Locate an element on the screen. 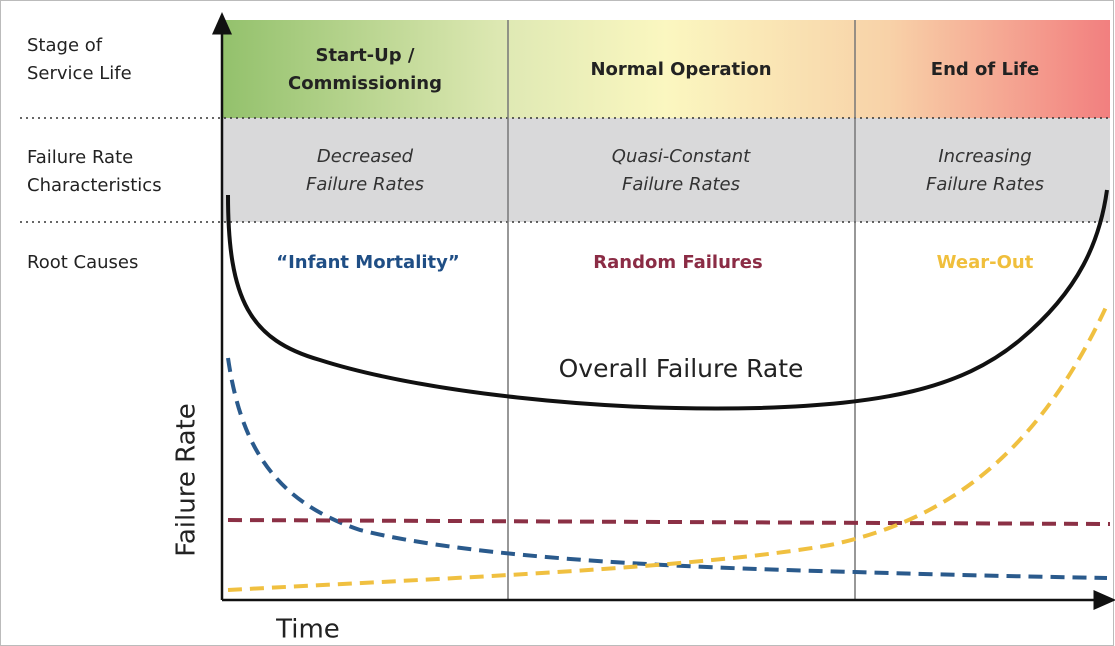  characteristics-band is located at coordinates (666, 170).